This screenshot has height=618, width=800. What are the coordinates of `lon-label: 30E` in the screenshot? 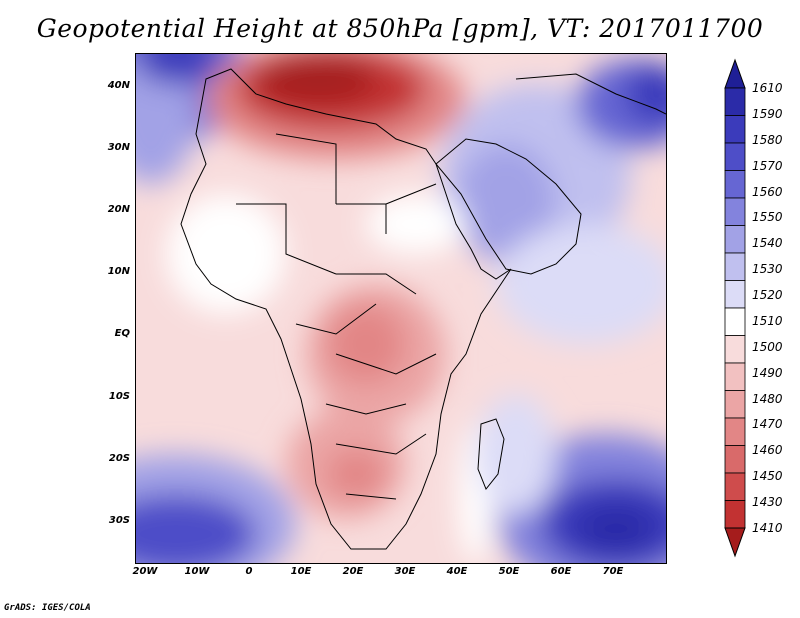 It's located at (405, 571).